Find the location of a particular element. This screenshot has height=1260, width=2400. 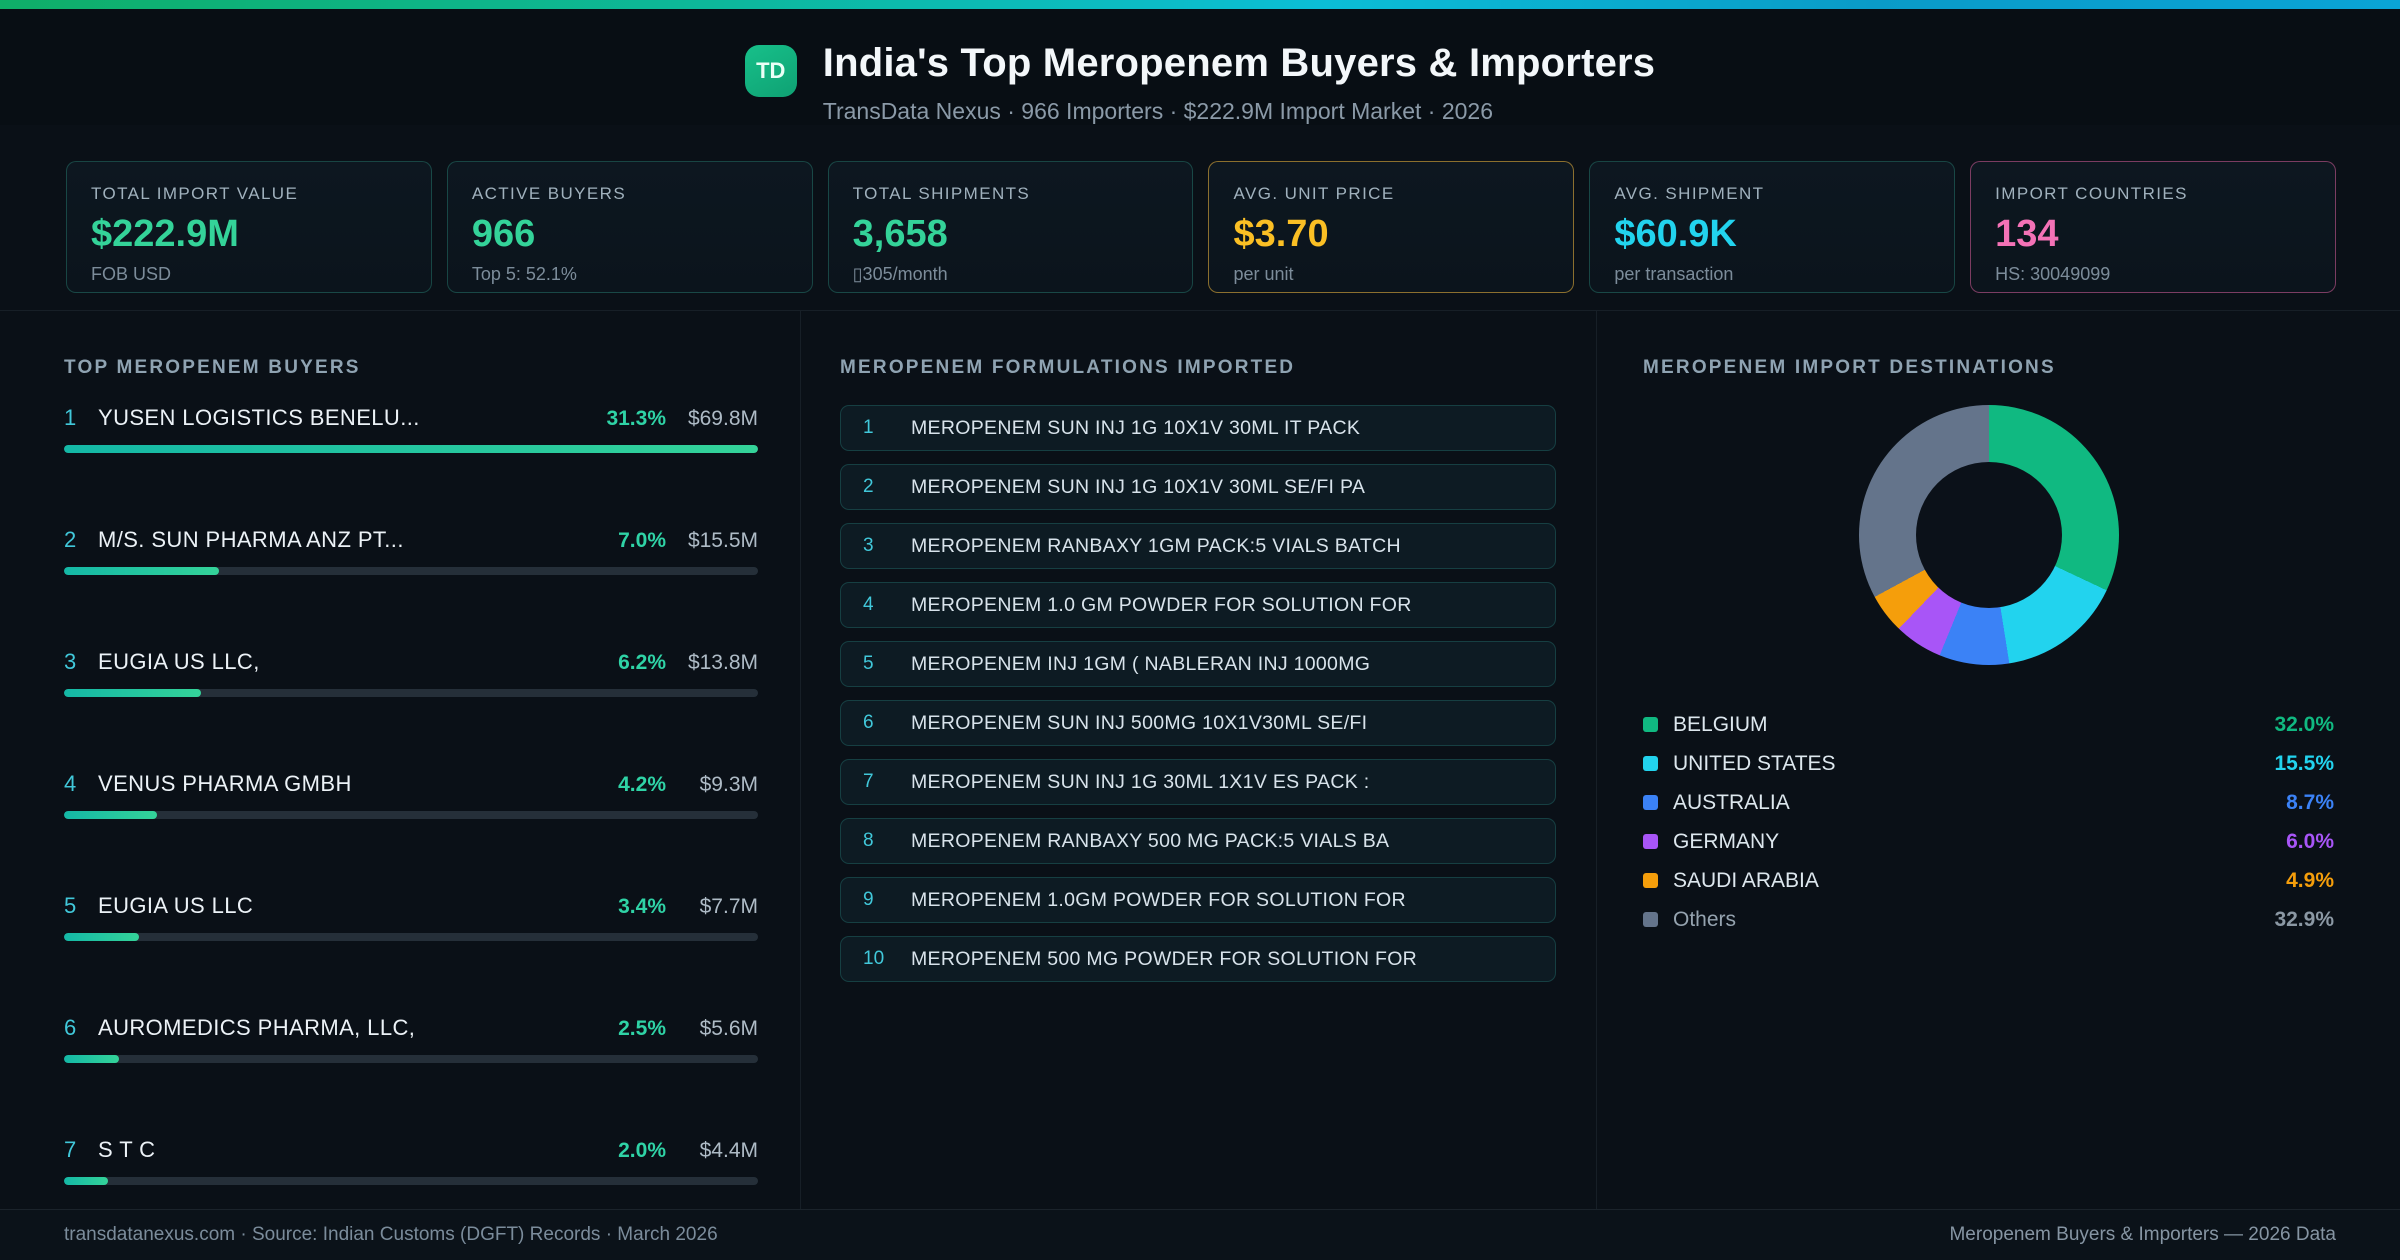

formulation-rank: 10 is located at coordinates (874, 958).